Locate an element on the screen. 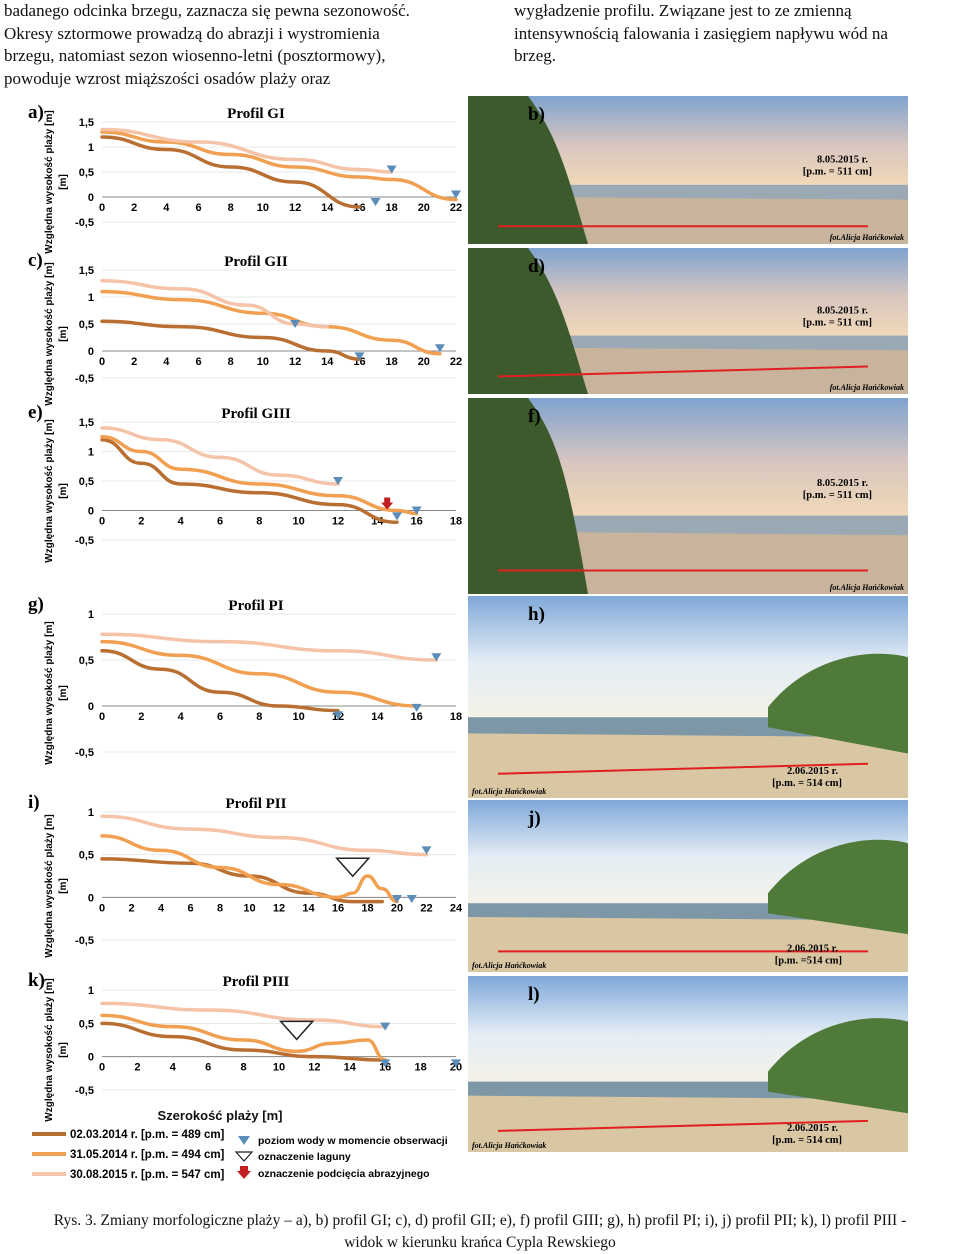  caption-line: widok w kierunku krańca Cypla Rewskiego is located at coordinates (480, 1242).